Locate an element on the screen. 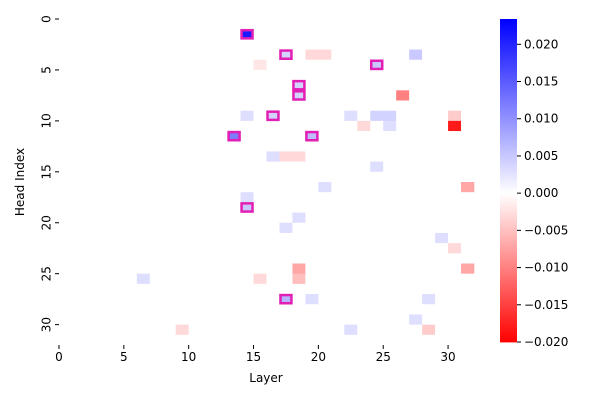  colorbar-tick-label: 0.010 is located at coordinates (541, 119).